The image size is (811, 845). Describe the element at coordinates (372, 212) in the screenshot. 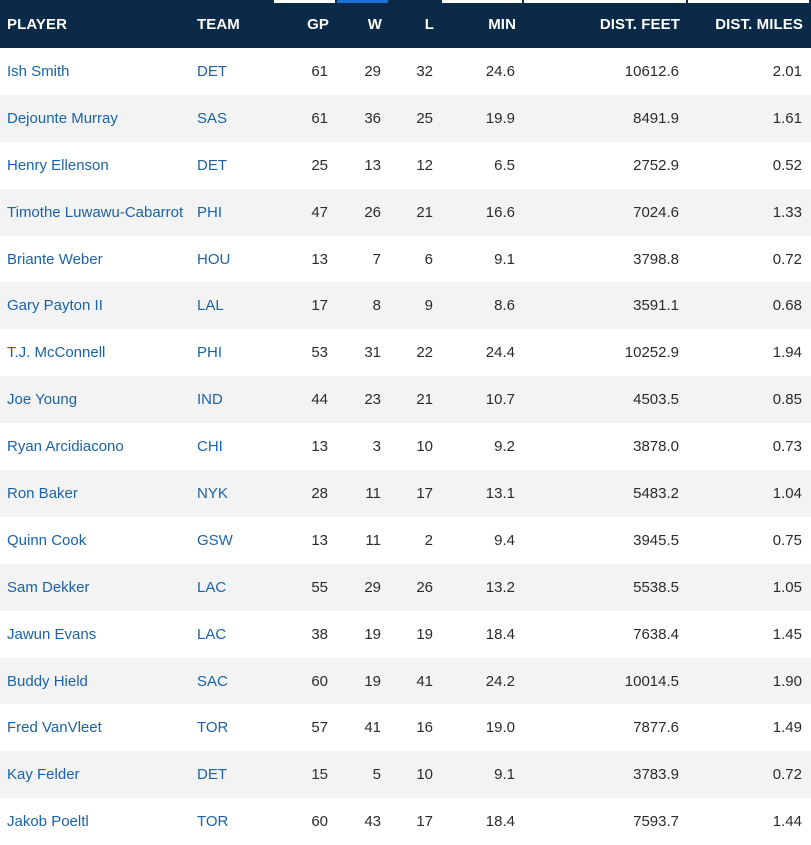

I see `cell-w: 26` at that location.